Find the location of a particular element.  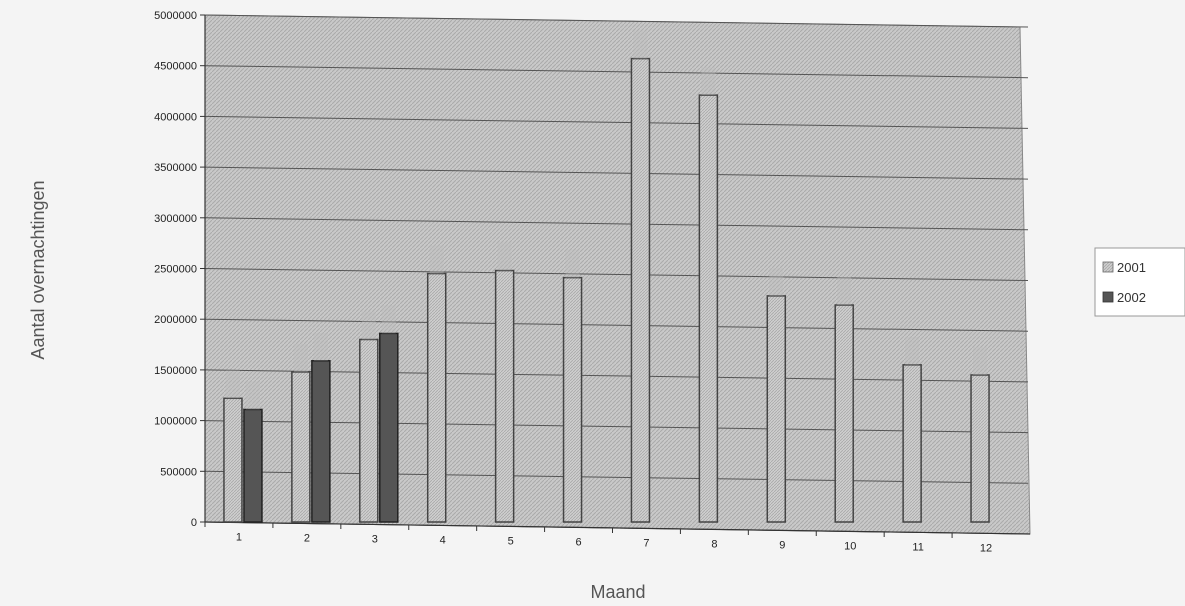

legend-swatch-2002 is located at coordinates (1108, 297).